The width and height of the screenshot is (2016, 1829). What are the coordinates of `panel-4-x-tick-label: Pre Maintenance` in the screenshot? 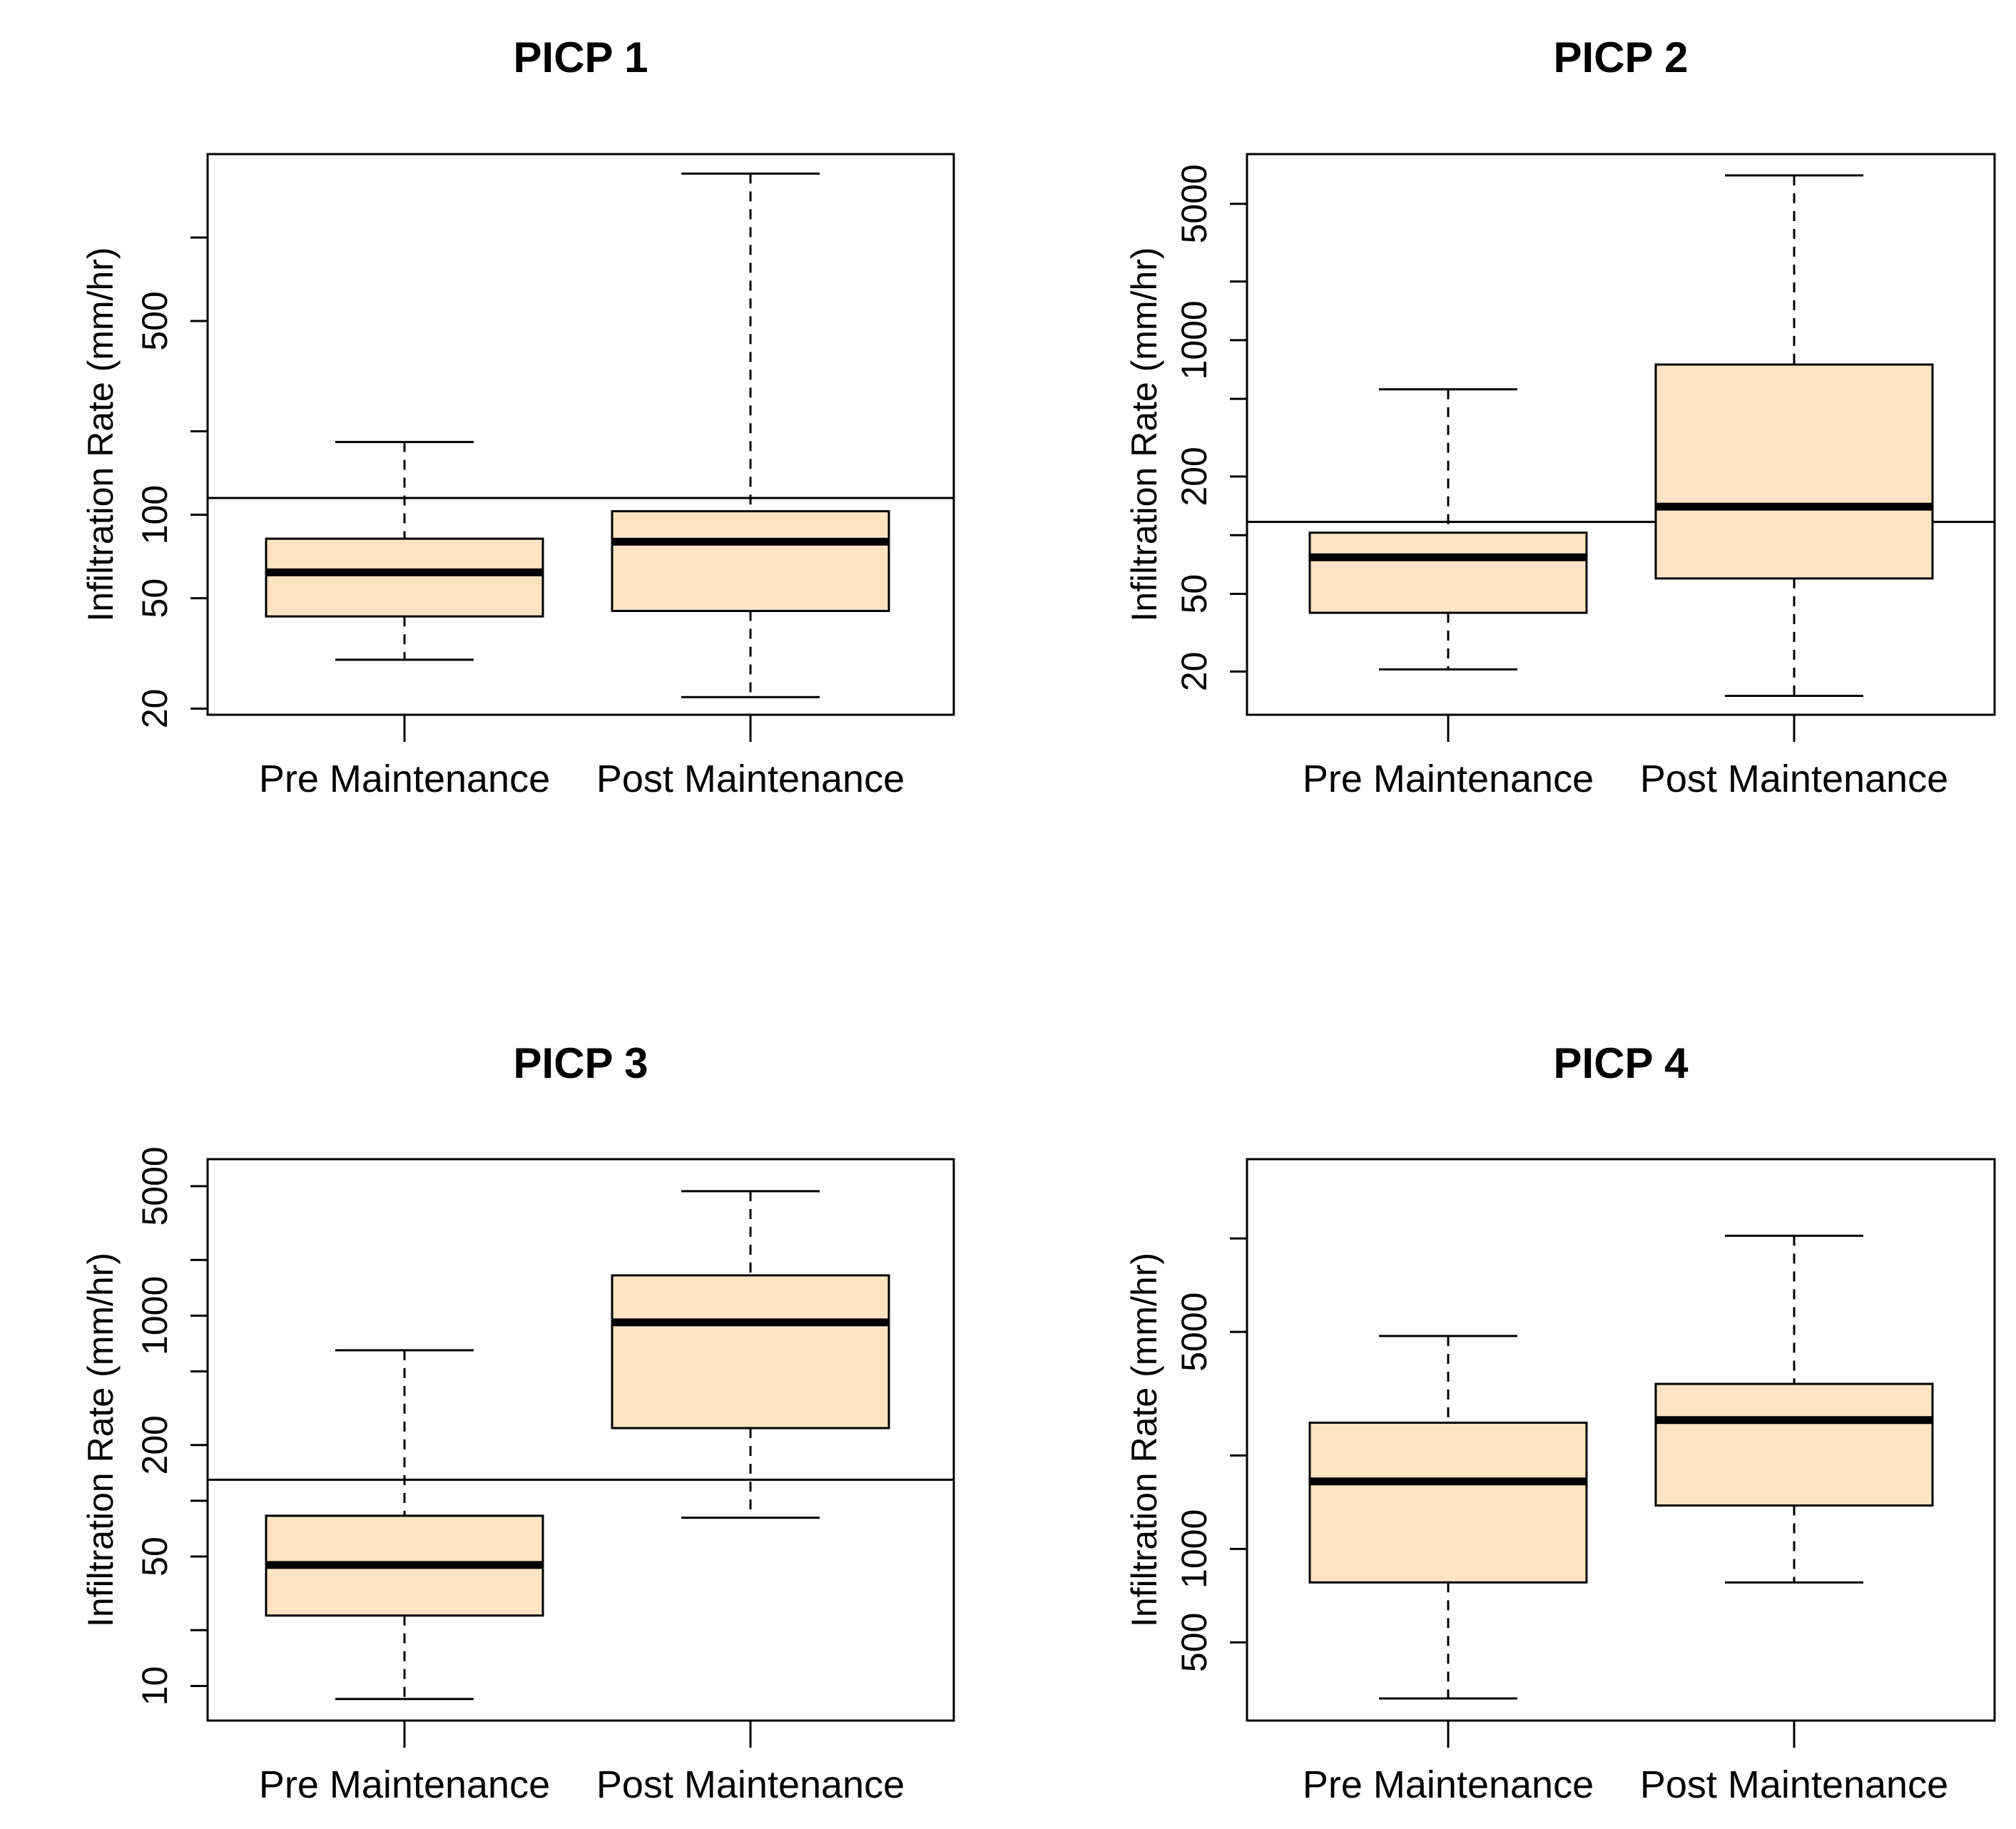 It's located at (1448, 1785).